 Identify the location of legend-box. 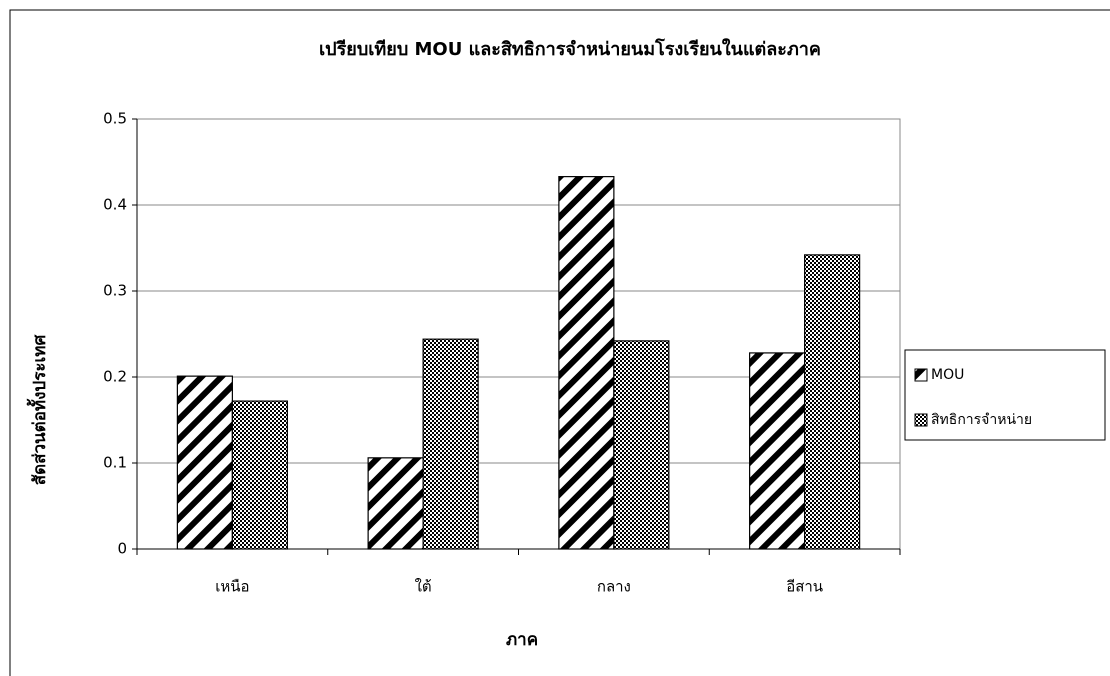
(1005, 395).